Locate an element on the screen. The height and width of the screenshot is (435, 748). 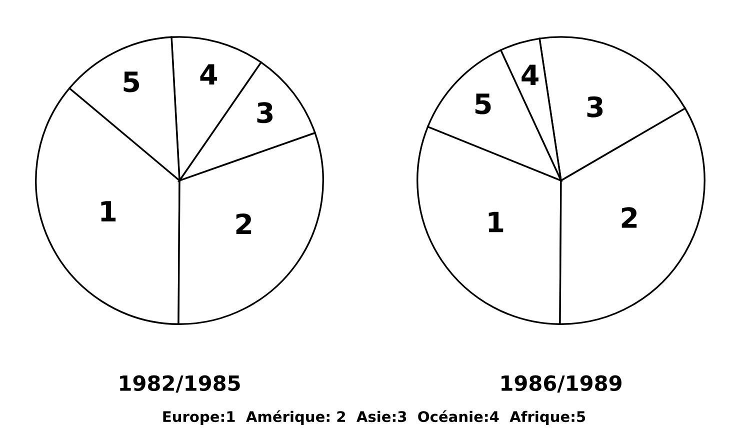
text: Europe:1 Amérique: 2 Asie:3 Océanie:4 Afrique:5 is located at coordinates (374, 417).